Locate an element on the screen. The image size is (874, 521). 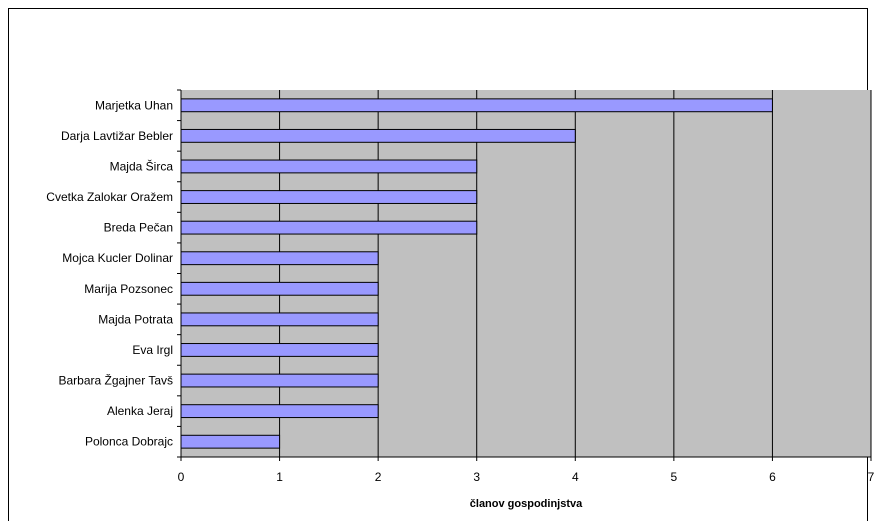
x-tick-labels: 0 1 2 3 4 5 6 7 is located at coordinates (526, 477).